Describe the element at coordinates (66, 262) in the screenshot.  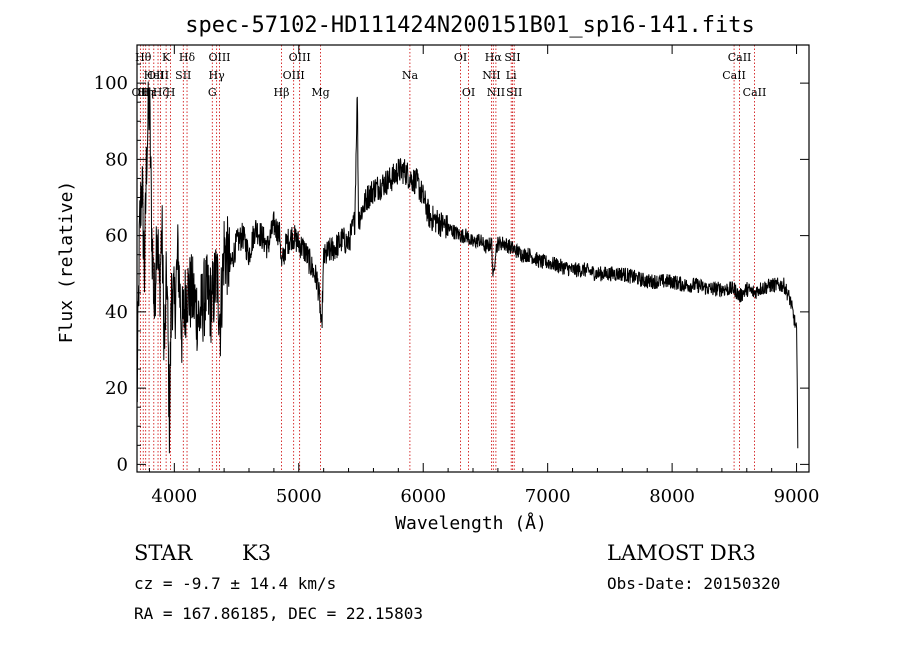
I see `y-axis-label: Flux (relative)` at that location.